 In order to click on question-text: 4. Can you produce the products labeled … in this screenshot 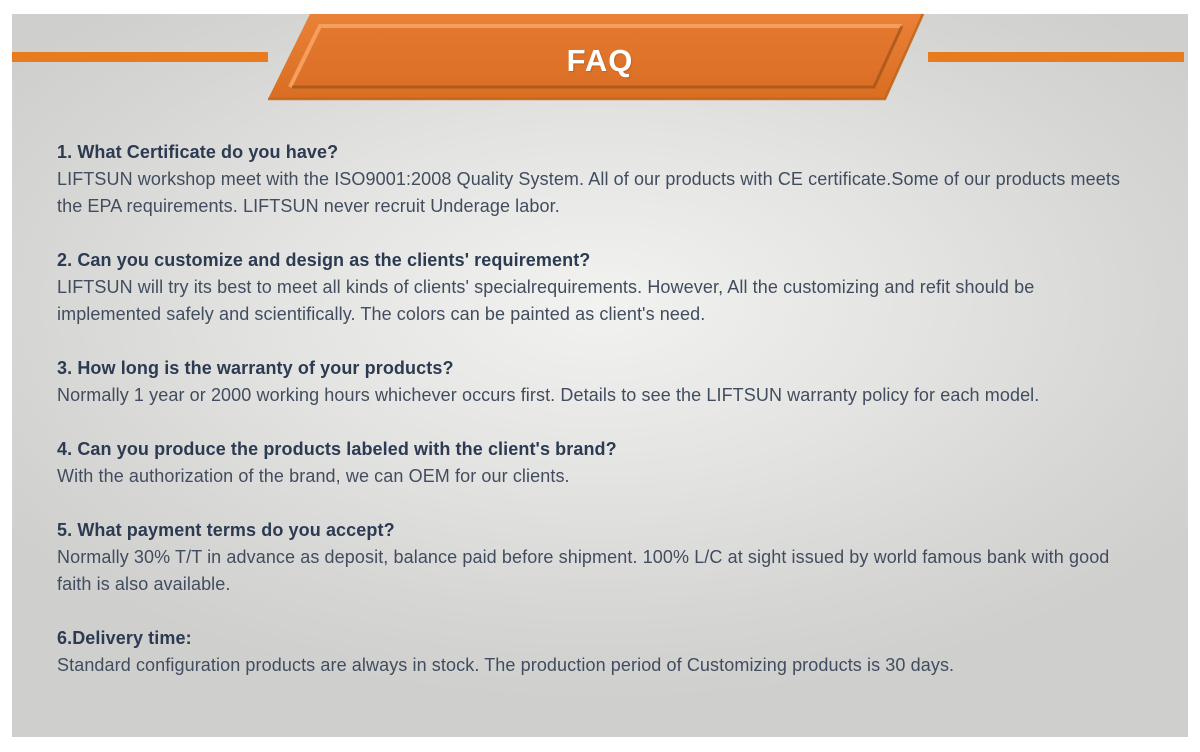, I will do `click(337, 449)`.